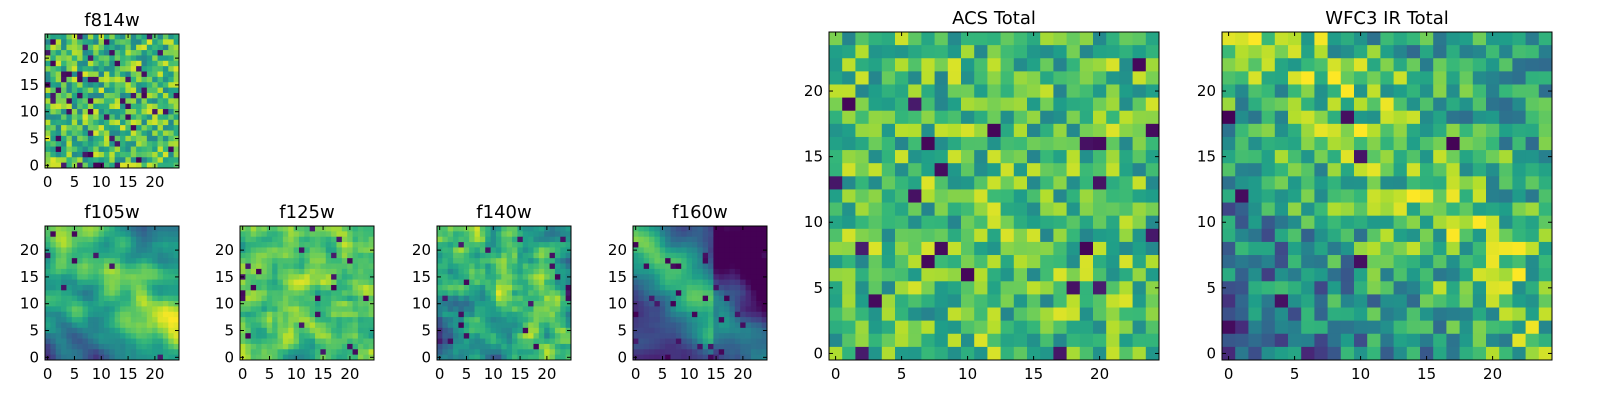 The width and height of the screenshot is (1600, 400). I want to click on panel-title: WFC3 IR Total, so click(1386, 18).